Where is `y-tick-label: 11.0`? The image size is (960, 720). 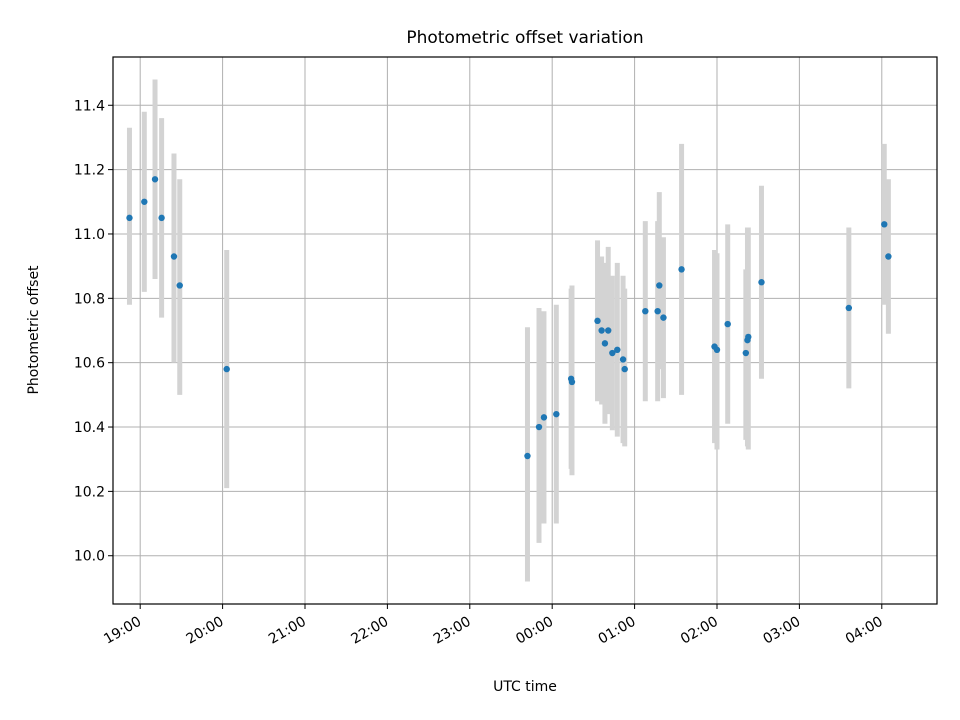
y-tick-label: 11.0 is located at coordinates (89, 235).